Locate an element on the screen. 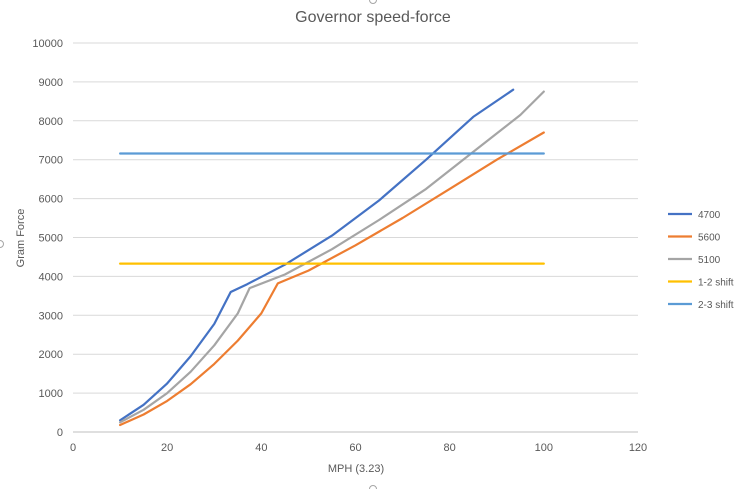  y-tick-label: 1000 is located at coordinates (51, 394).